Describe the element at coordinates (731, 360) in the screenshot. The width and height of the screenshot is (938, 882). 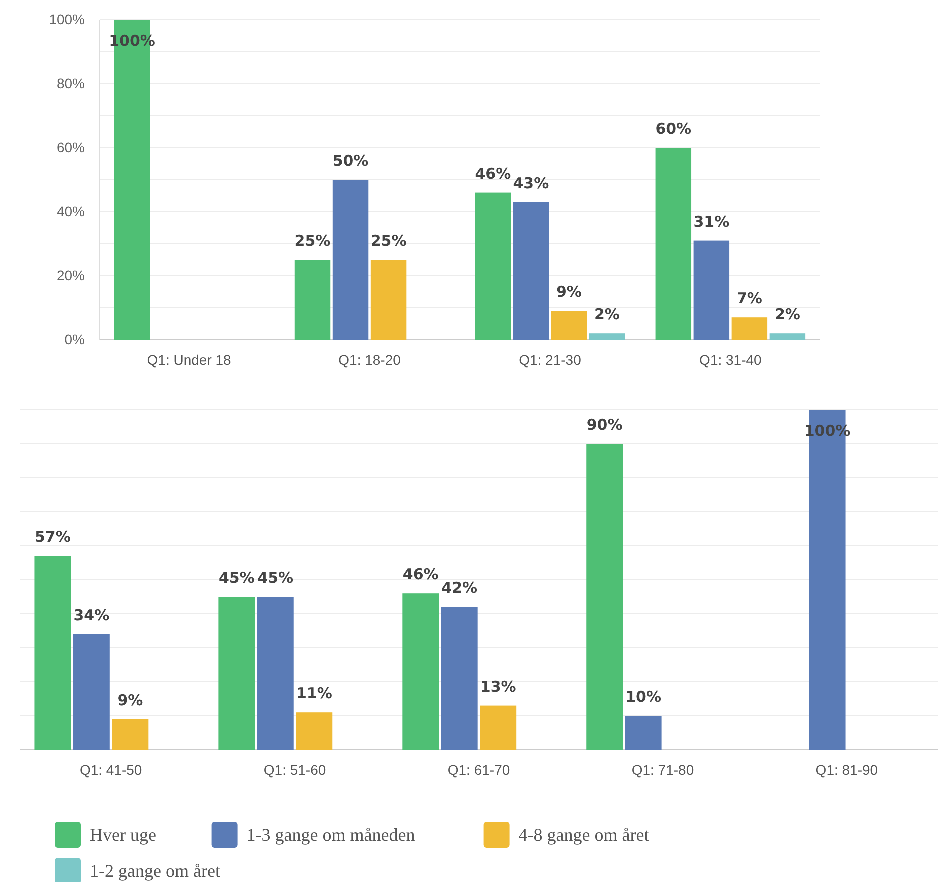
I see `x-tick-label: Q1: 31-40` at that location.